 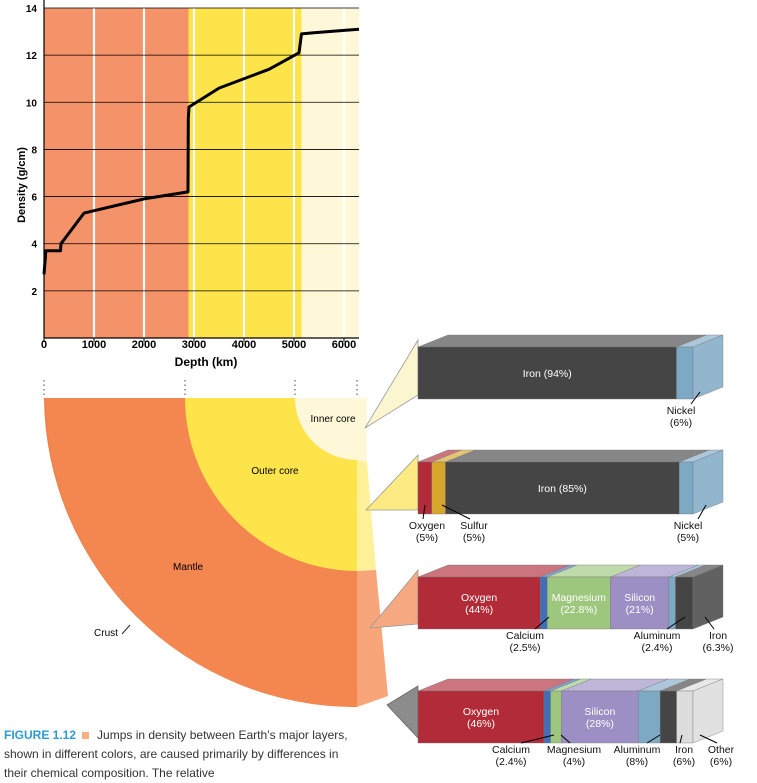 I want to click on label-magnesium: Magnesium, so click(x=574, y=750).